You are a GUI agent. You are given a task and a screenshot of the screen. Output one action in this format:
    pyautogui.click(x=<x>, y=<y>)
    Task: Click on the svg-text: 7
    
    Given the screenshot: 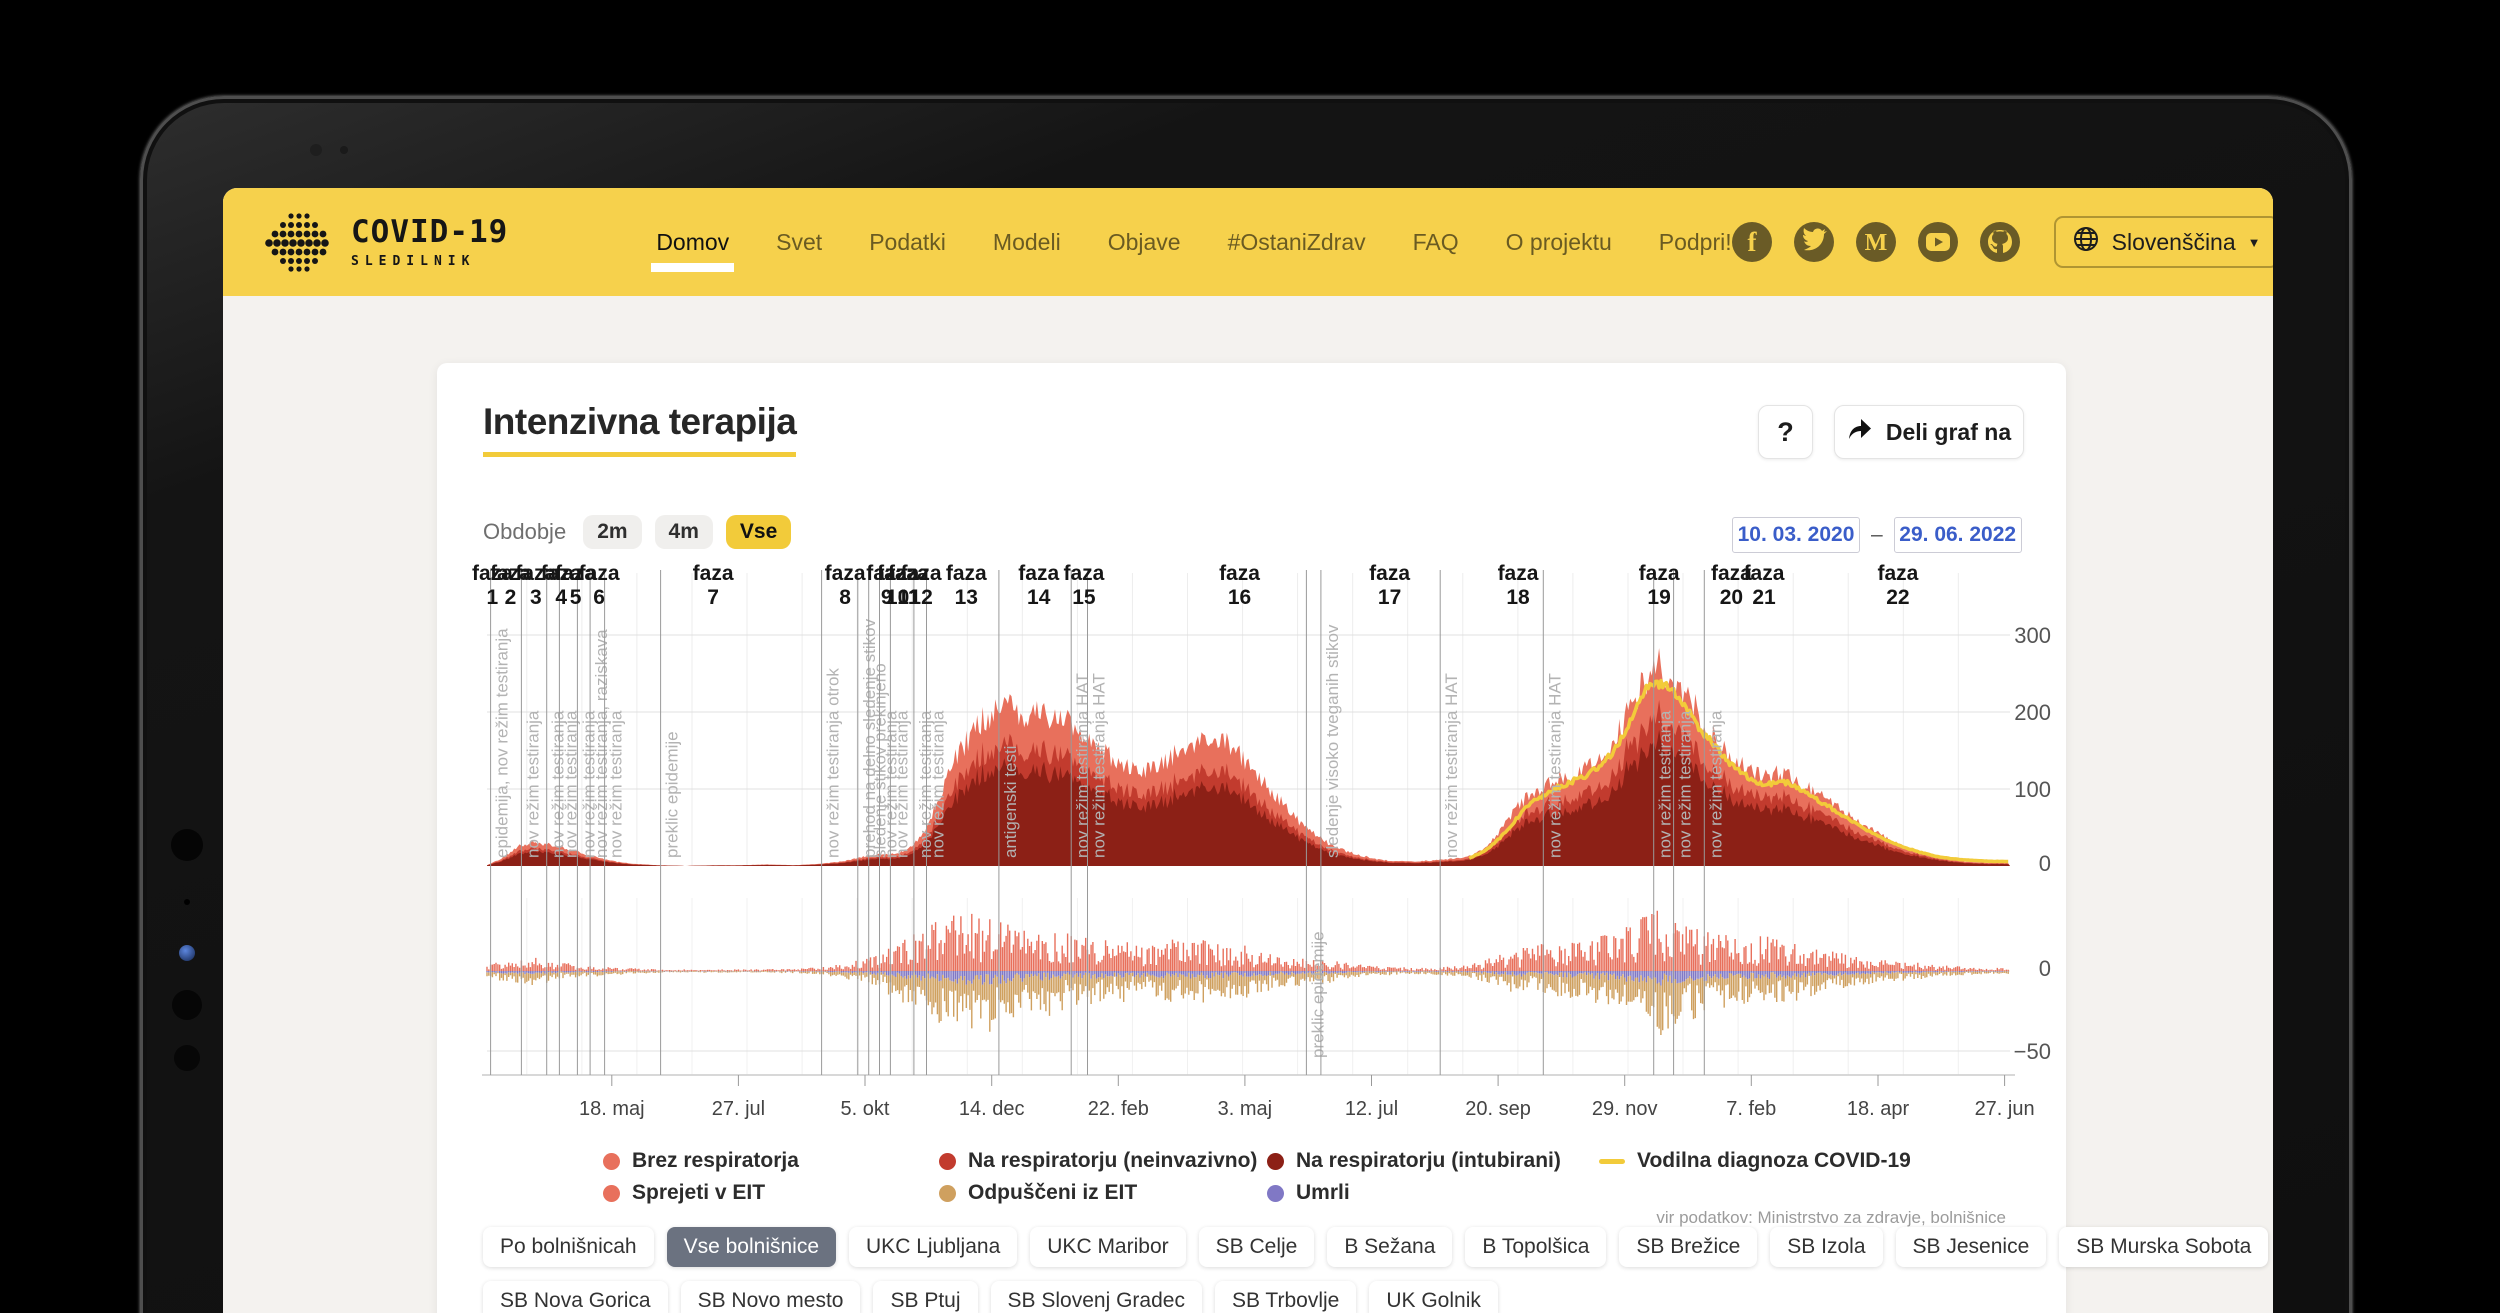 What is the action you would take?
    pyautogui.click(x=713, y=597)
    